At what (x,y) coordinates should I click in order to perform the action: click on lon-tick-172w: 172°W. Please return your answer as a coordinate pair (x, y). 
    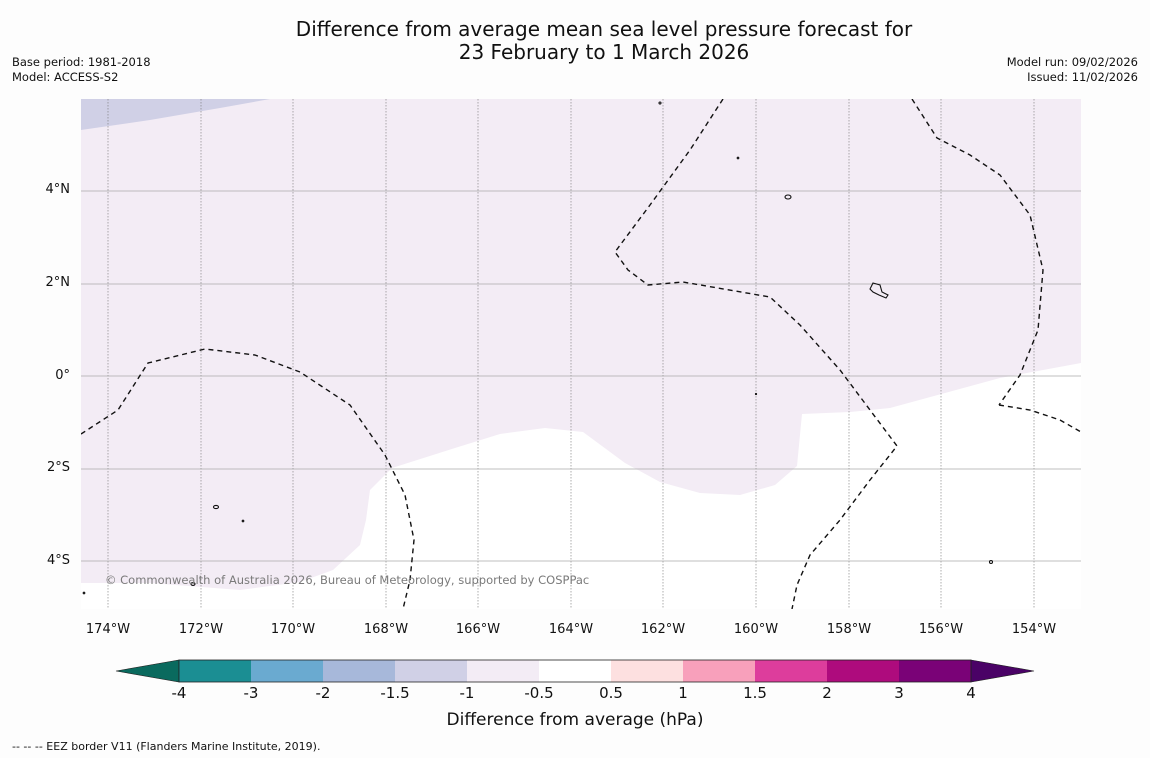
    Looking at the image, I should click on (201, 629).